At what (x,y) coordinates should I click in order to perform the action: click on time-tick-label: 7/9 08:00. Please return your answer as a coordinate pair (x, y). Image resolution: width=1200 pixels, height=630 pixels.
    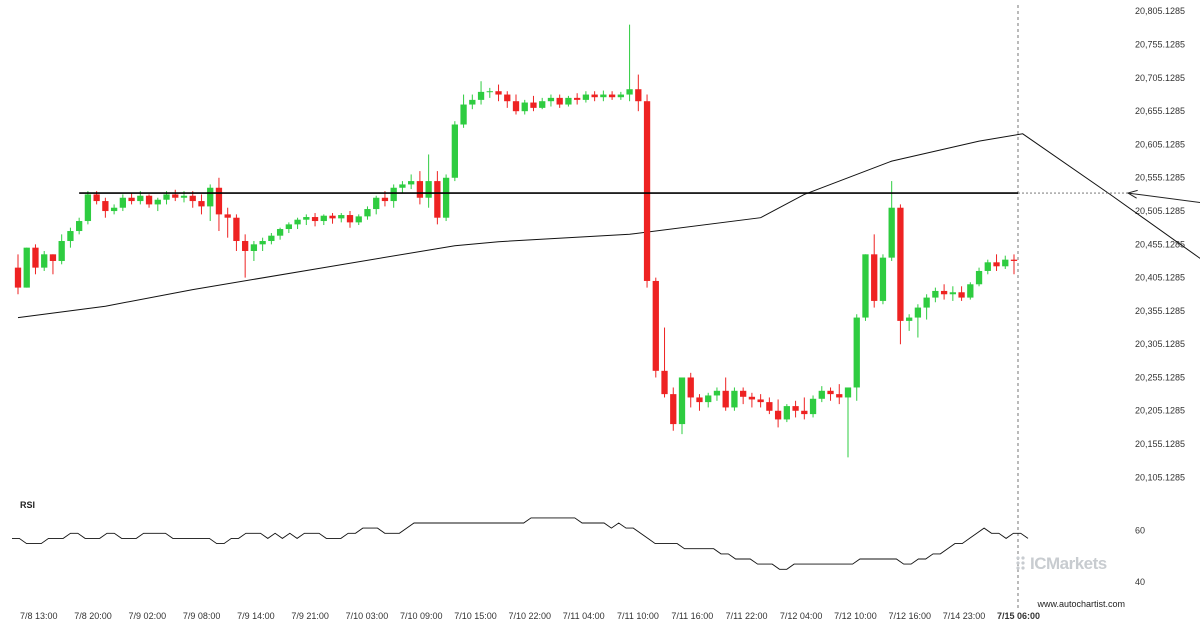
    Looking at the image, I should click on (202, 616).